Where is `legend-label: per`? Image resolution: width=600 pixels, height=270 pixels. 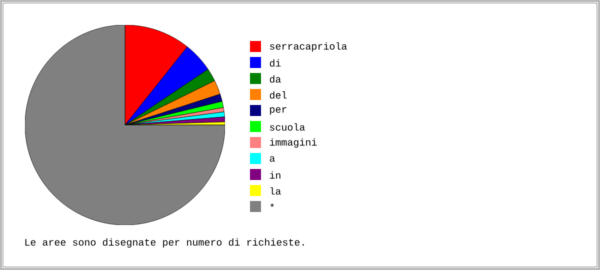 legend-label: per is located at coordinates (278, 111).